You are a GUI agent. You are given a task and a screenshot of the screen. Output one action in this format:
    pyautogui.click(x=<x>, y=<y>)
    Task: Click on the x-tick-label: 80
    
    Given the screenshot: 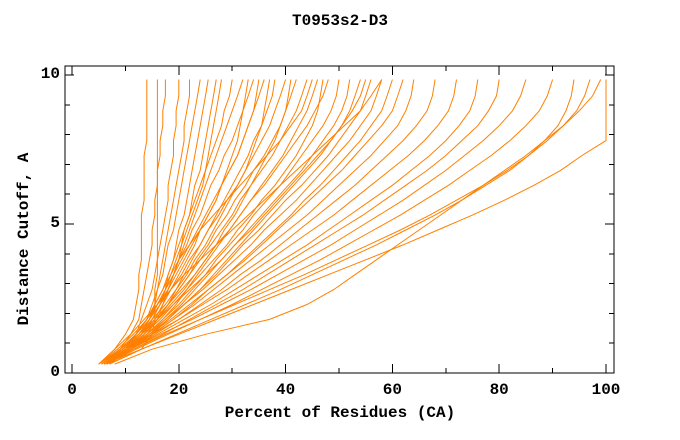 What is the action you would take?
    pyautogui.click(x=499, y=390)
    